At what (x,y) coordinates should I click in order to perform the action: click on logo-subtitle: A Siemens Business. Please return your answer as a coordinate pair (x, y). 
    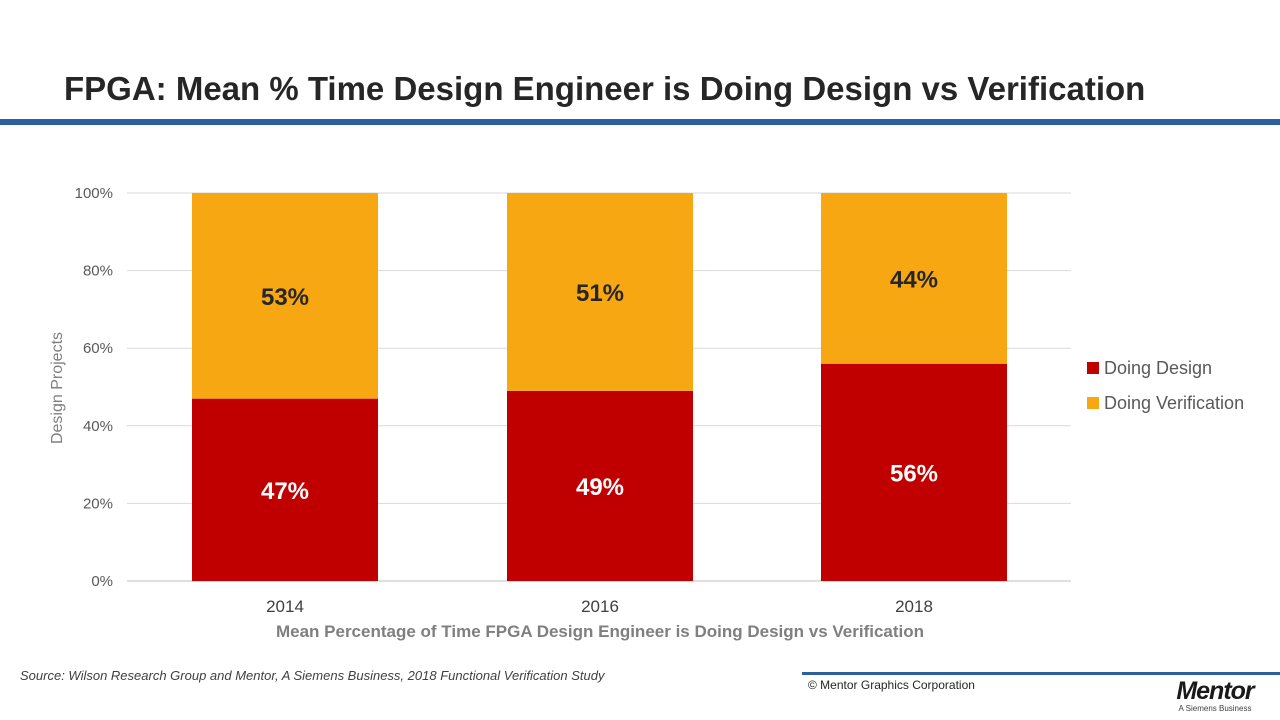
    Looking at the image, I should click on (1215, 708).